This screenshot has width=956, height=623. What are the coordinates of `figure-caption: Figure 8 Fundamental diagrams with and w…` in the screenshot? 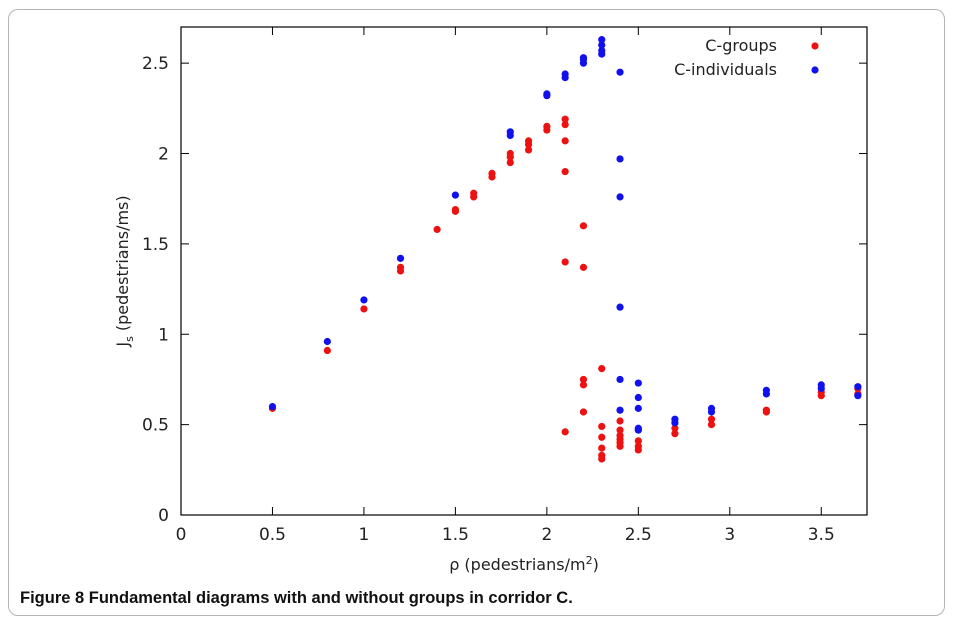 It's located at (296, 598).